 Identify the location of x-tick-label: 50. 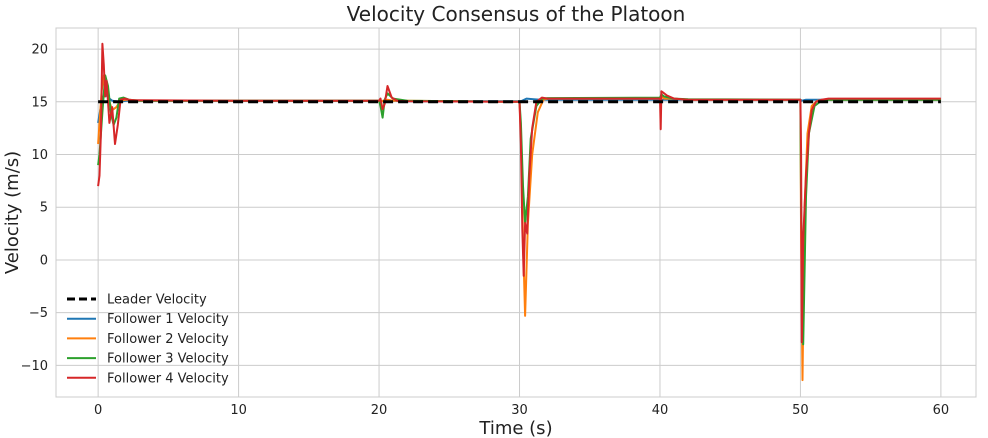
(800, 410).